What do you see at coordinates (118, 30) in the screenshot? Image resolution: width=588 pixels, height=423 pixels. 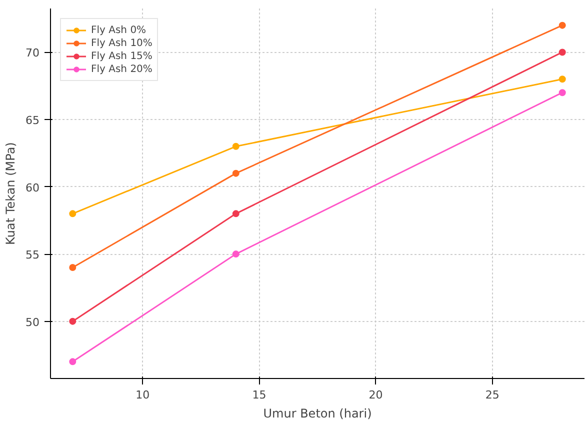 I see `legend-label: Fly Ash 0%` at bounding box center [118, 30].